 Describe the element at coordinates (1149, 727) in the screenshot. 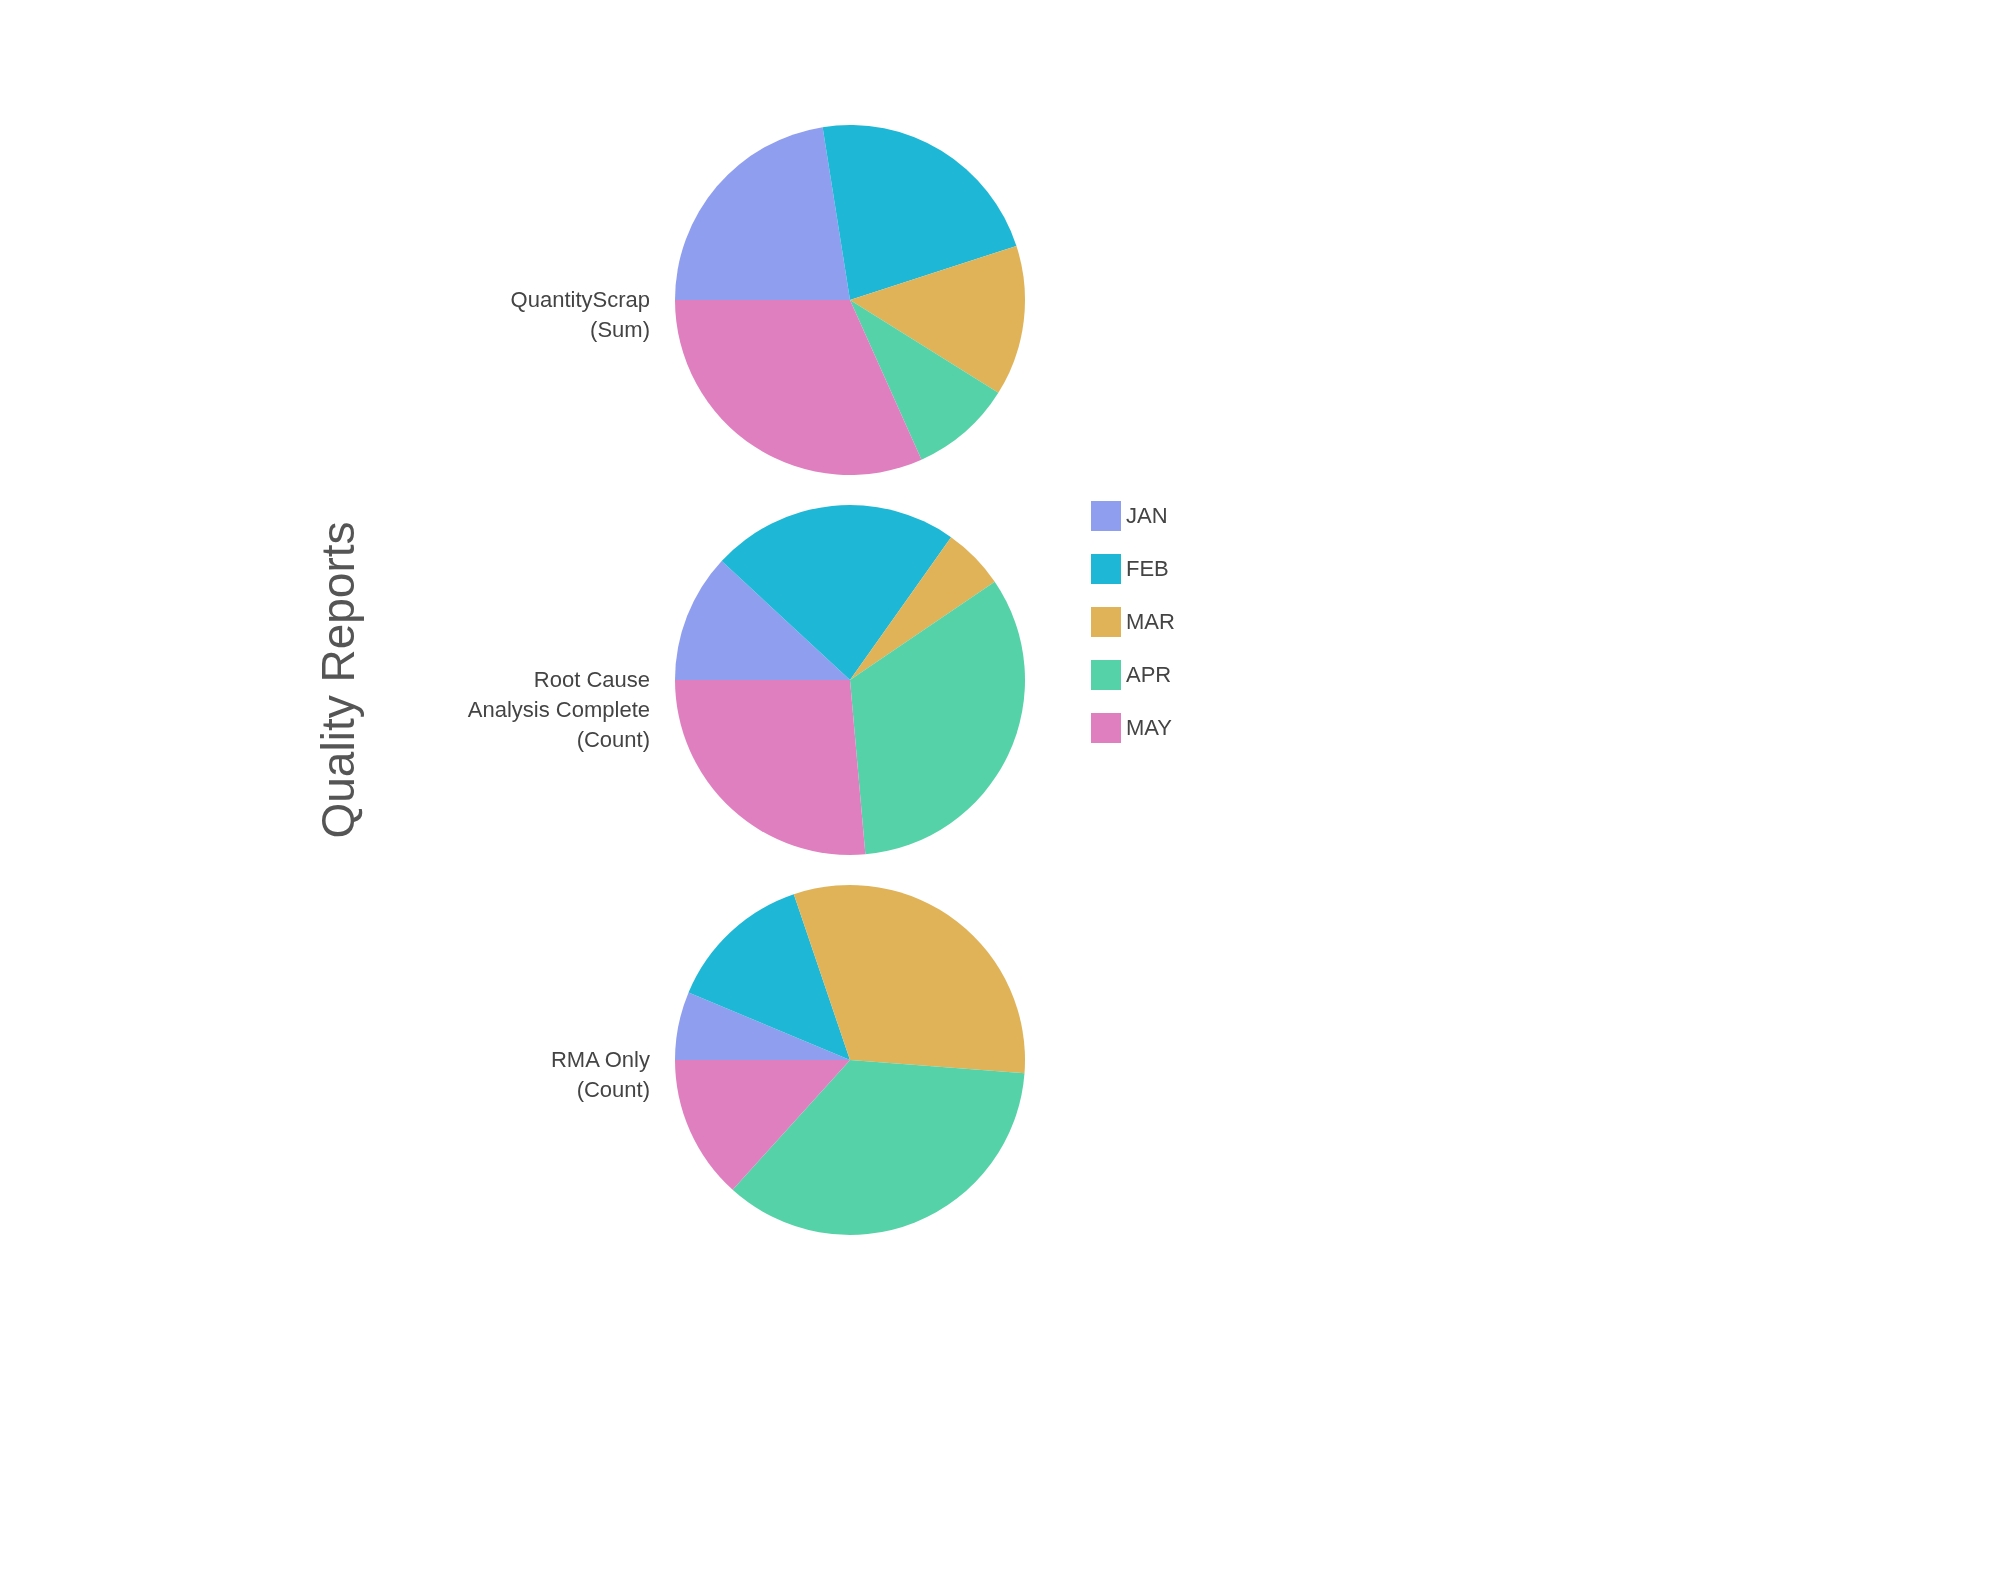

I see `legend-label: MAY` at that location.